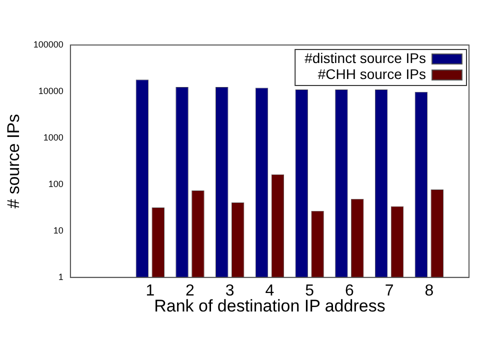  What do you see at coordinates (48, 44) in the screenshot?
I see `y-tick-label: 100000` at bounding box center [48, 44].